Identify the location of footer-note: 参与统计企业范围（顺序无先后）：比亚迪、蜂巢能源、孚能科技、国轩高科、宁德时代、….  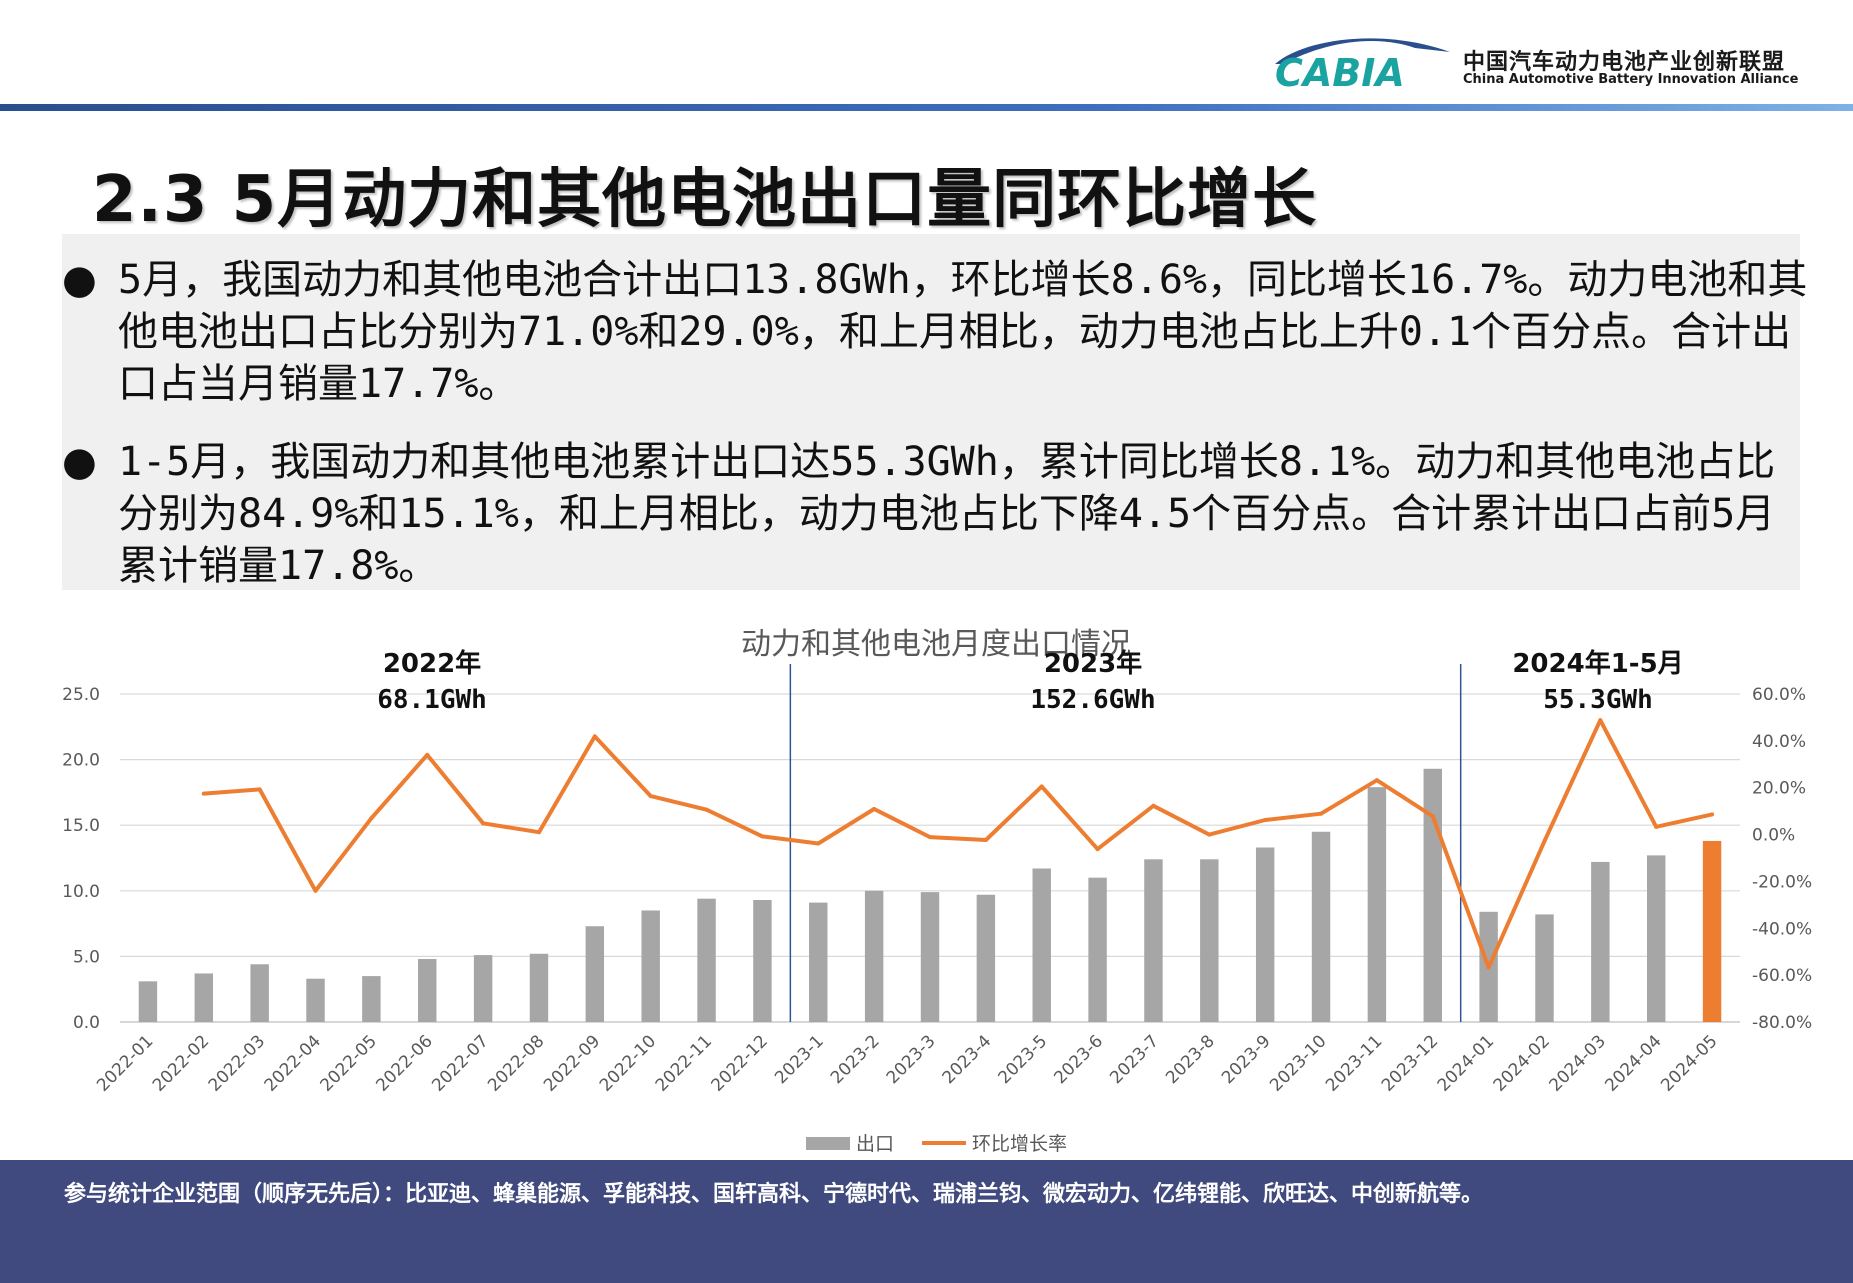
(774, 1194).